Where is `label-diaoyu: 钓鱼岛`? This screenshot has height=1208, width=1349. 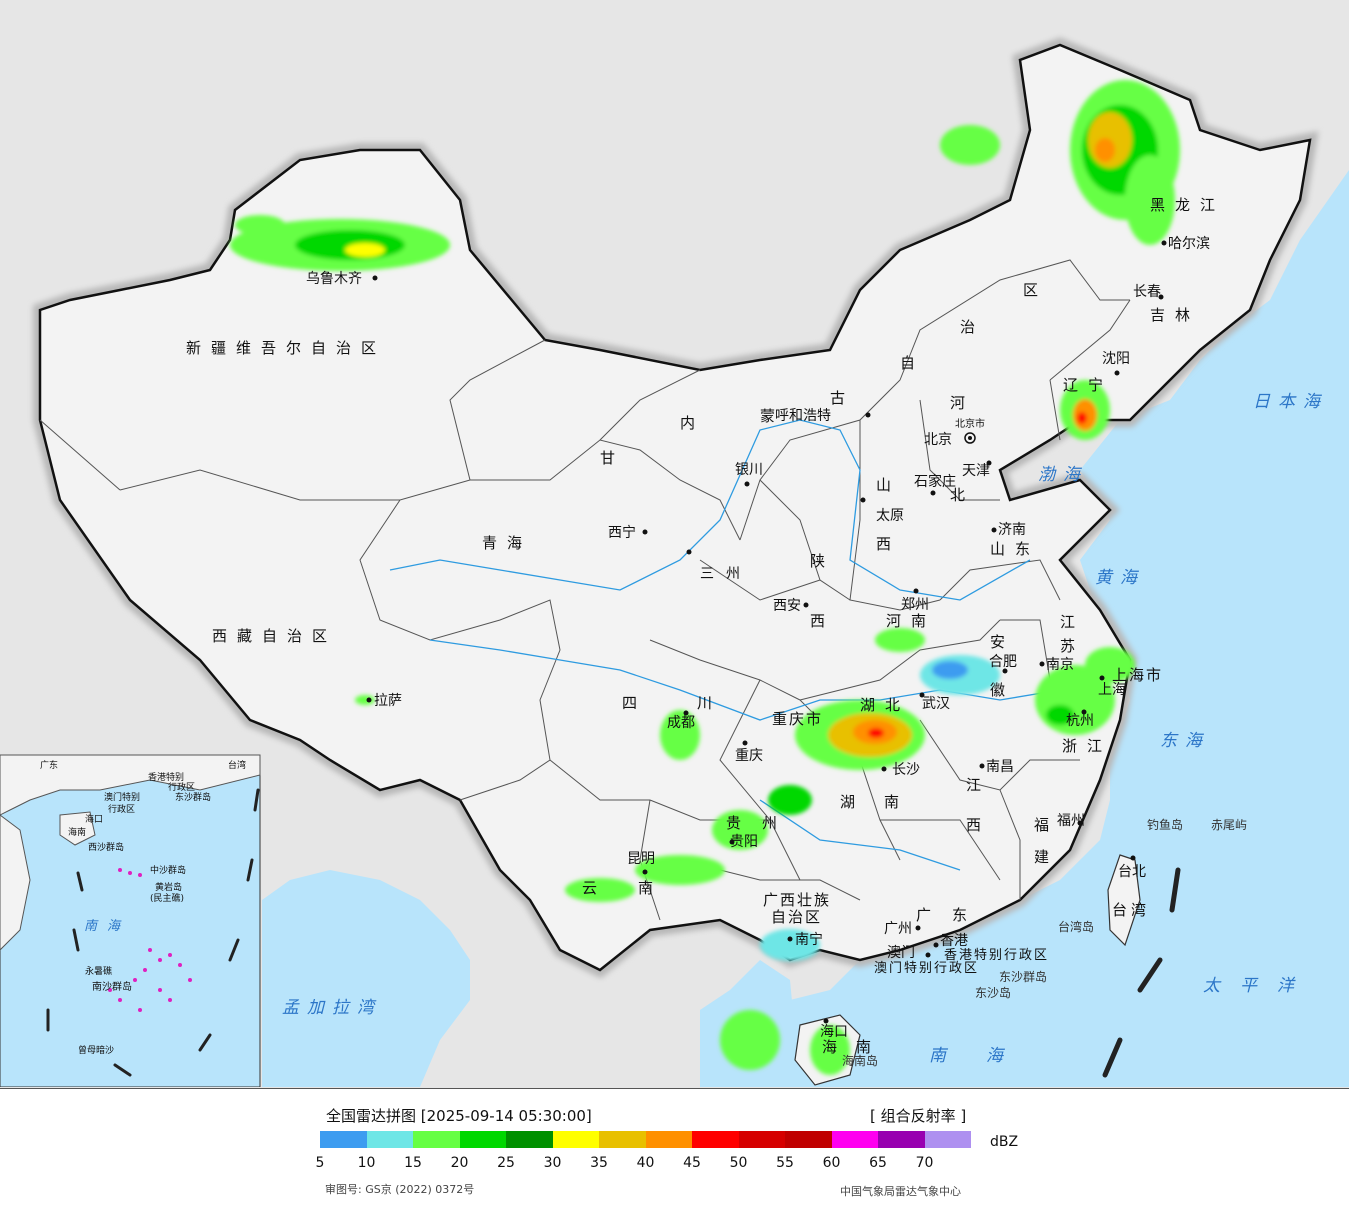 label-diaoyu: 钓鱼岛 is located at coordinates (1165, 824).